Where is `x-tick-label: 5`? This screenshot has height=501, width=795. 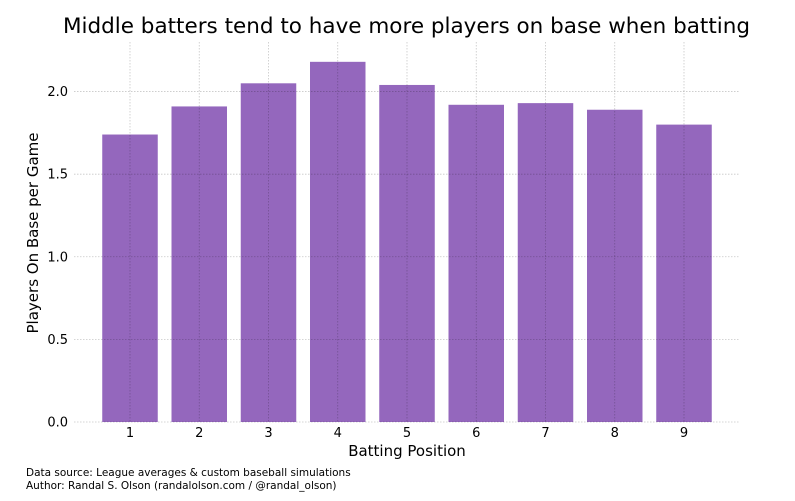 x-tick-label: 5 is located at coordinates (407, 433).